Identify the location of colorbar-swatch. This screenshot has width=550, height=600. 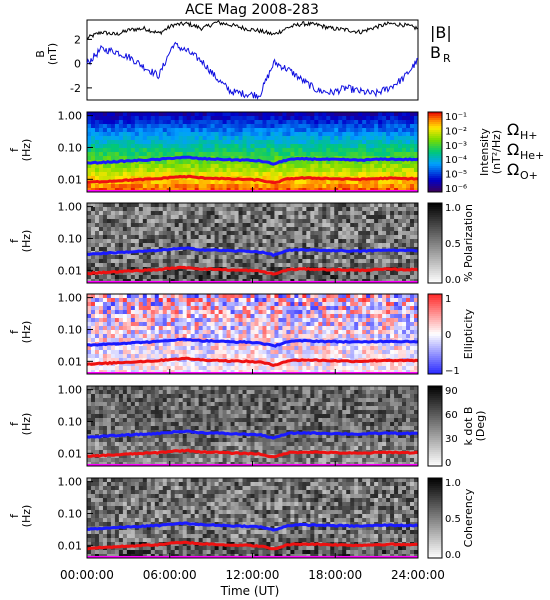
(435, 169).